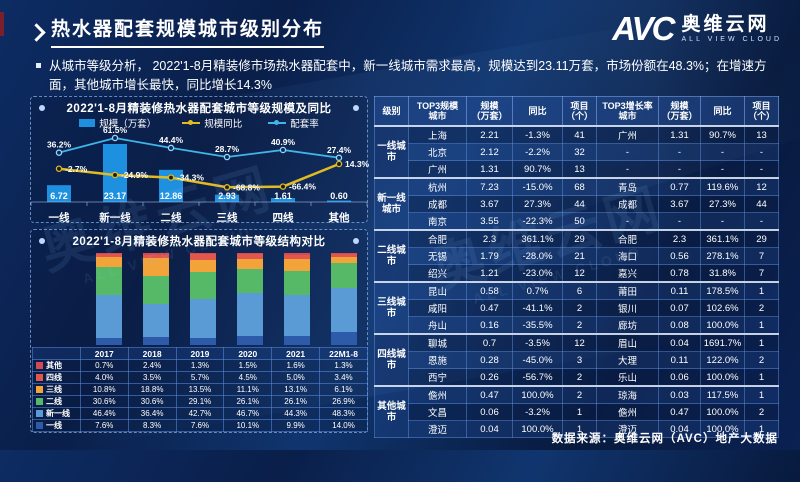 Image resolution: width=800 pixels, height=482 pixels. Describe the element at coordinates (227, 196) in the screenshot. I see `bar-label: 2.93` at that location.